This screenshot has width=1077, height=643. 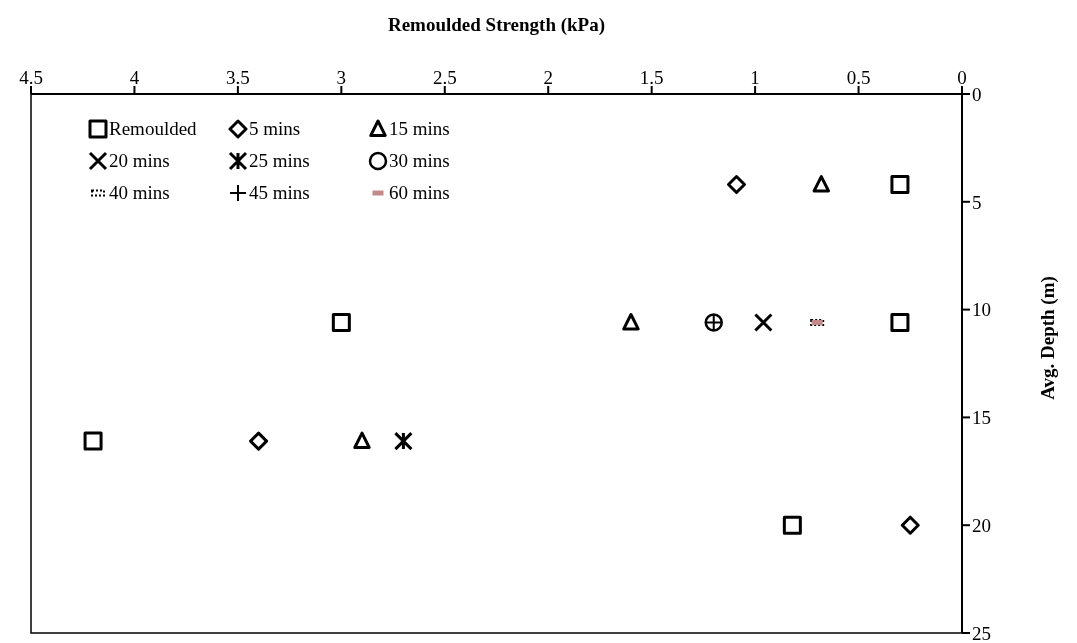 What do you see at coordinates (275, 129) in the screenshot?
I see `legend-label: 5 mins` at bounding box center [275, 129].